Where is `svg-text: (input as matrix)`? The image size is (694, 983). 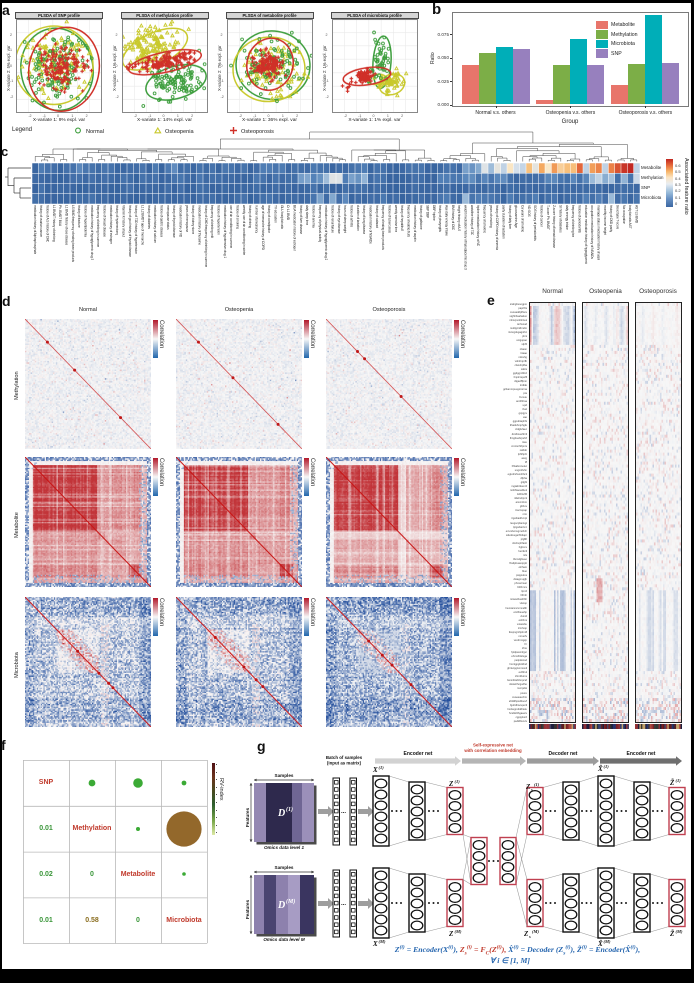
svg-text: (input as matrix) is located at coordinates (344, 763).